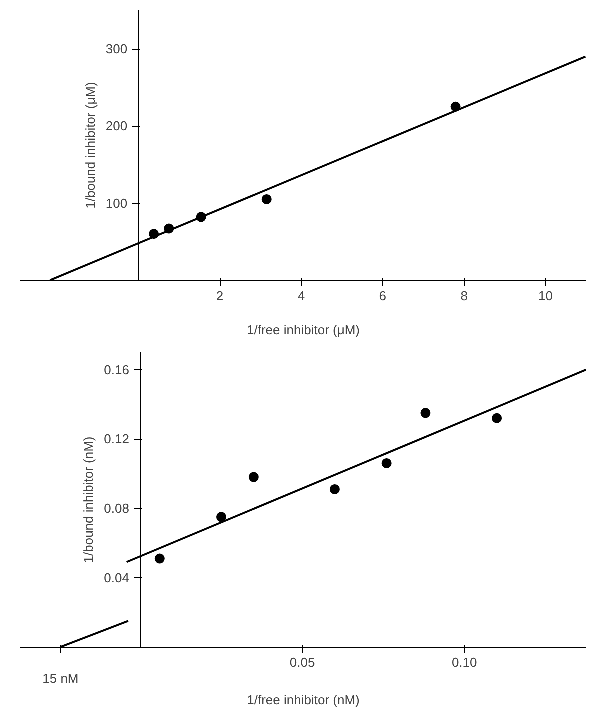  Describe the element at coordinates (546, 296) in the screenshot. I see `x-tick-label: 10` at that location.